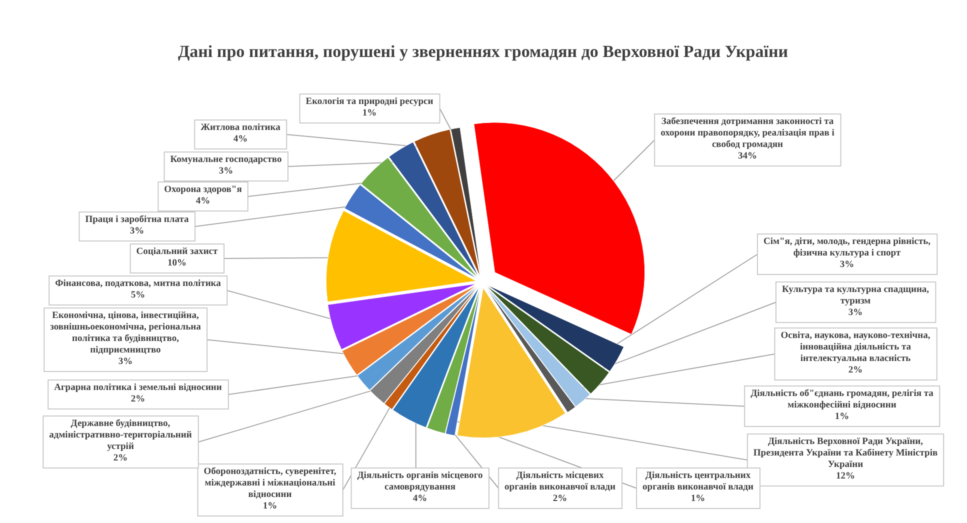 Image resolution: width=967 pixels, height=523 pixels. What do you see at coordinates (370, 102) in the screenshot?
I see `slice-label: Екологія та природні ресурси` at bounding box center [370, 102].